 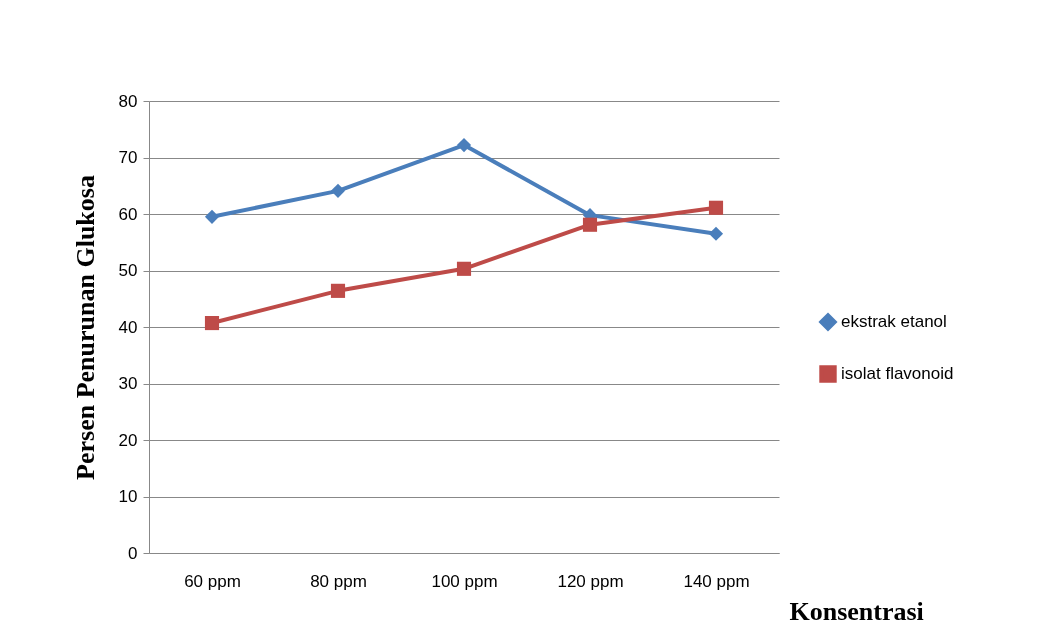 I want to click on y-tick-label: 40, so click(x=128, y=327).